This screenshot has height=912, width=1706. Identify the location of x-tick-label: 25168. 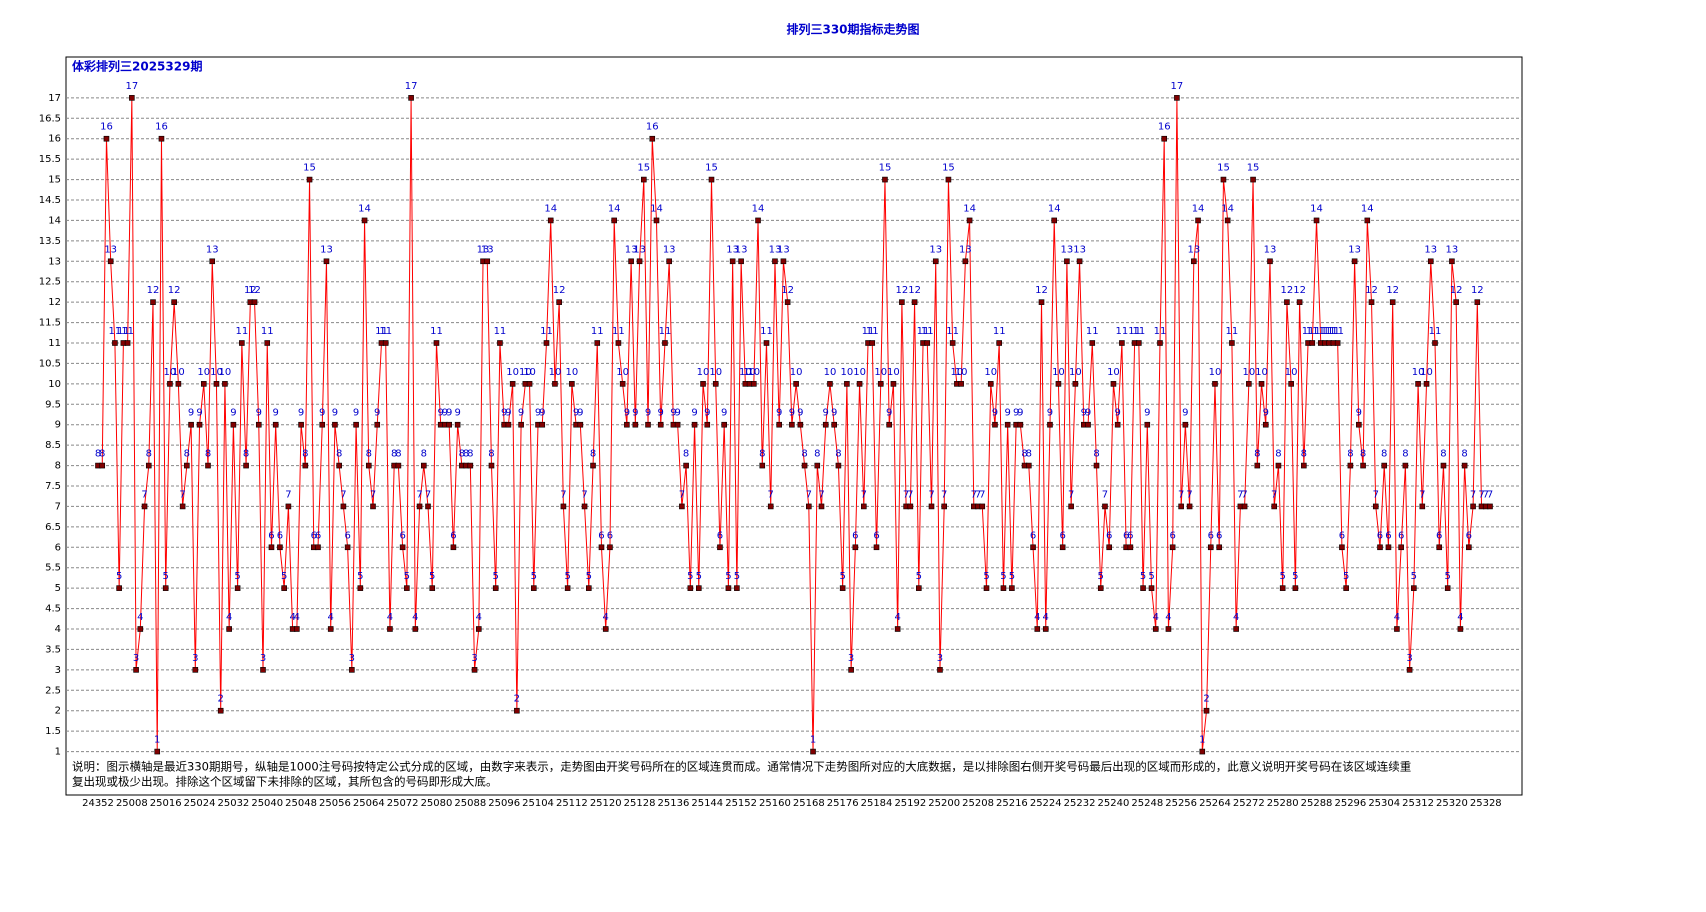
(809, 803).